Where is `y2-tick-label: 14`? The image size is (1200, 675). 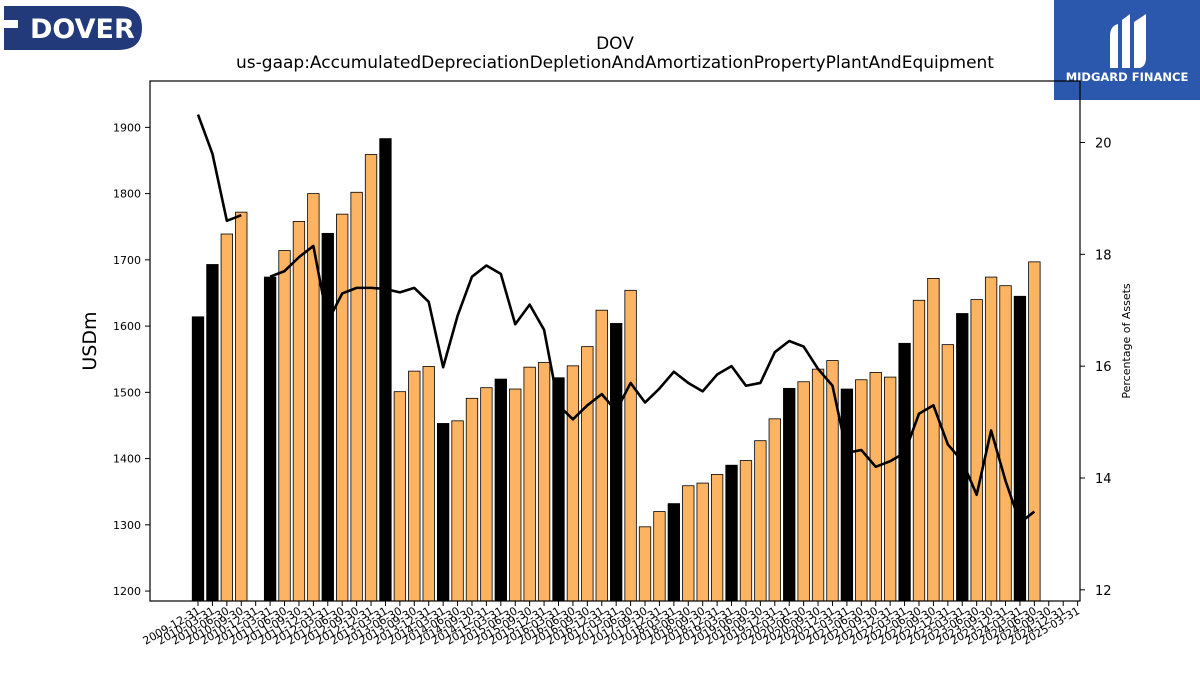
y2-tick-label: 14 is located at coordinates (1103, 479).